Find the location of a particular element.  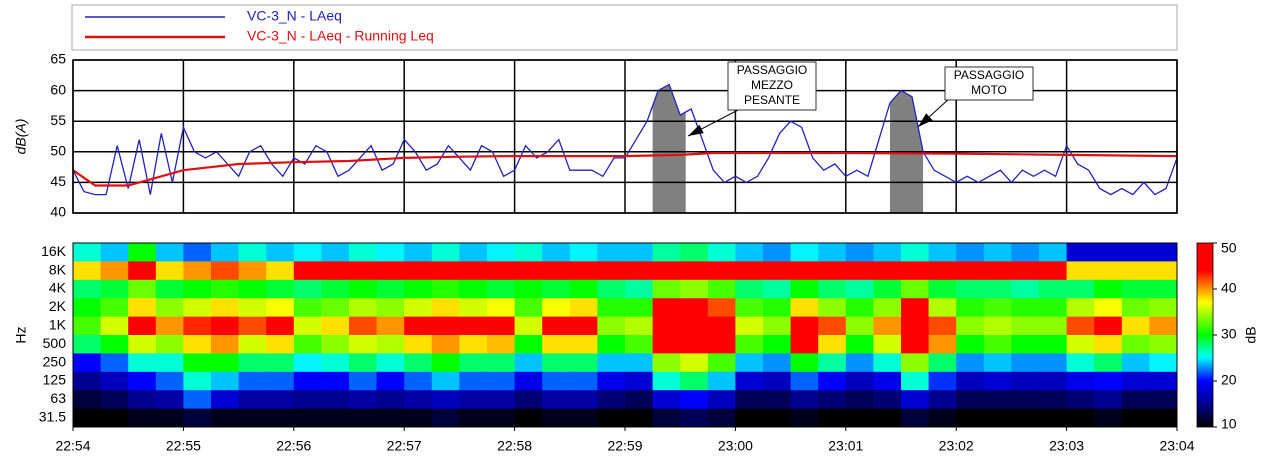

x-tick-label: 23:01 is located at coordinates (845, 446).